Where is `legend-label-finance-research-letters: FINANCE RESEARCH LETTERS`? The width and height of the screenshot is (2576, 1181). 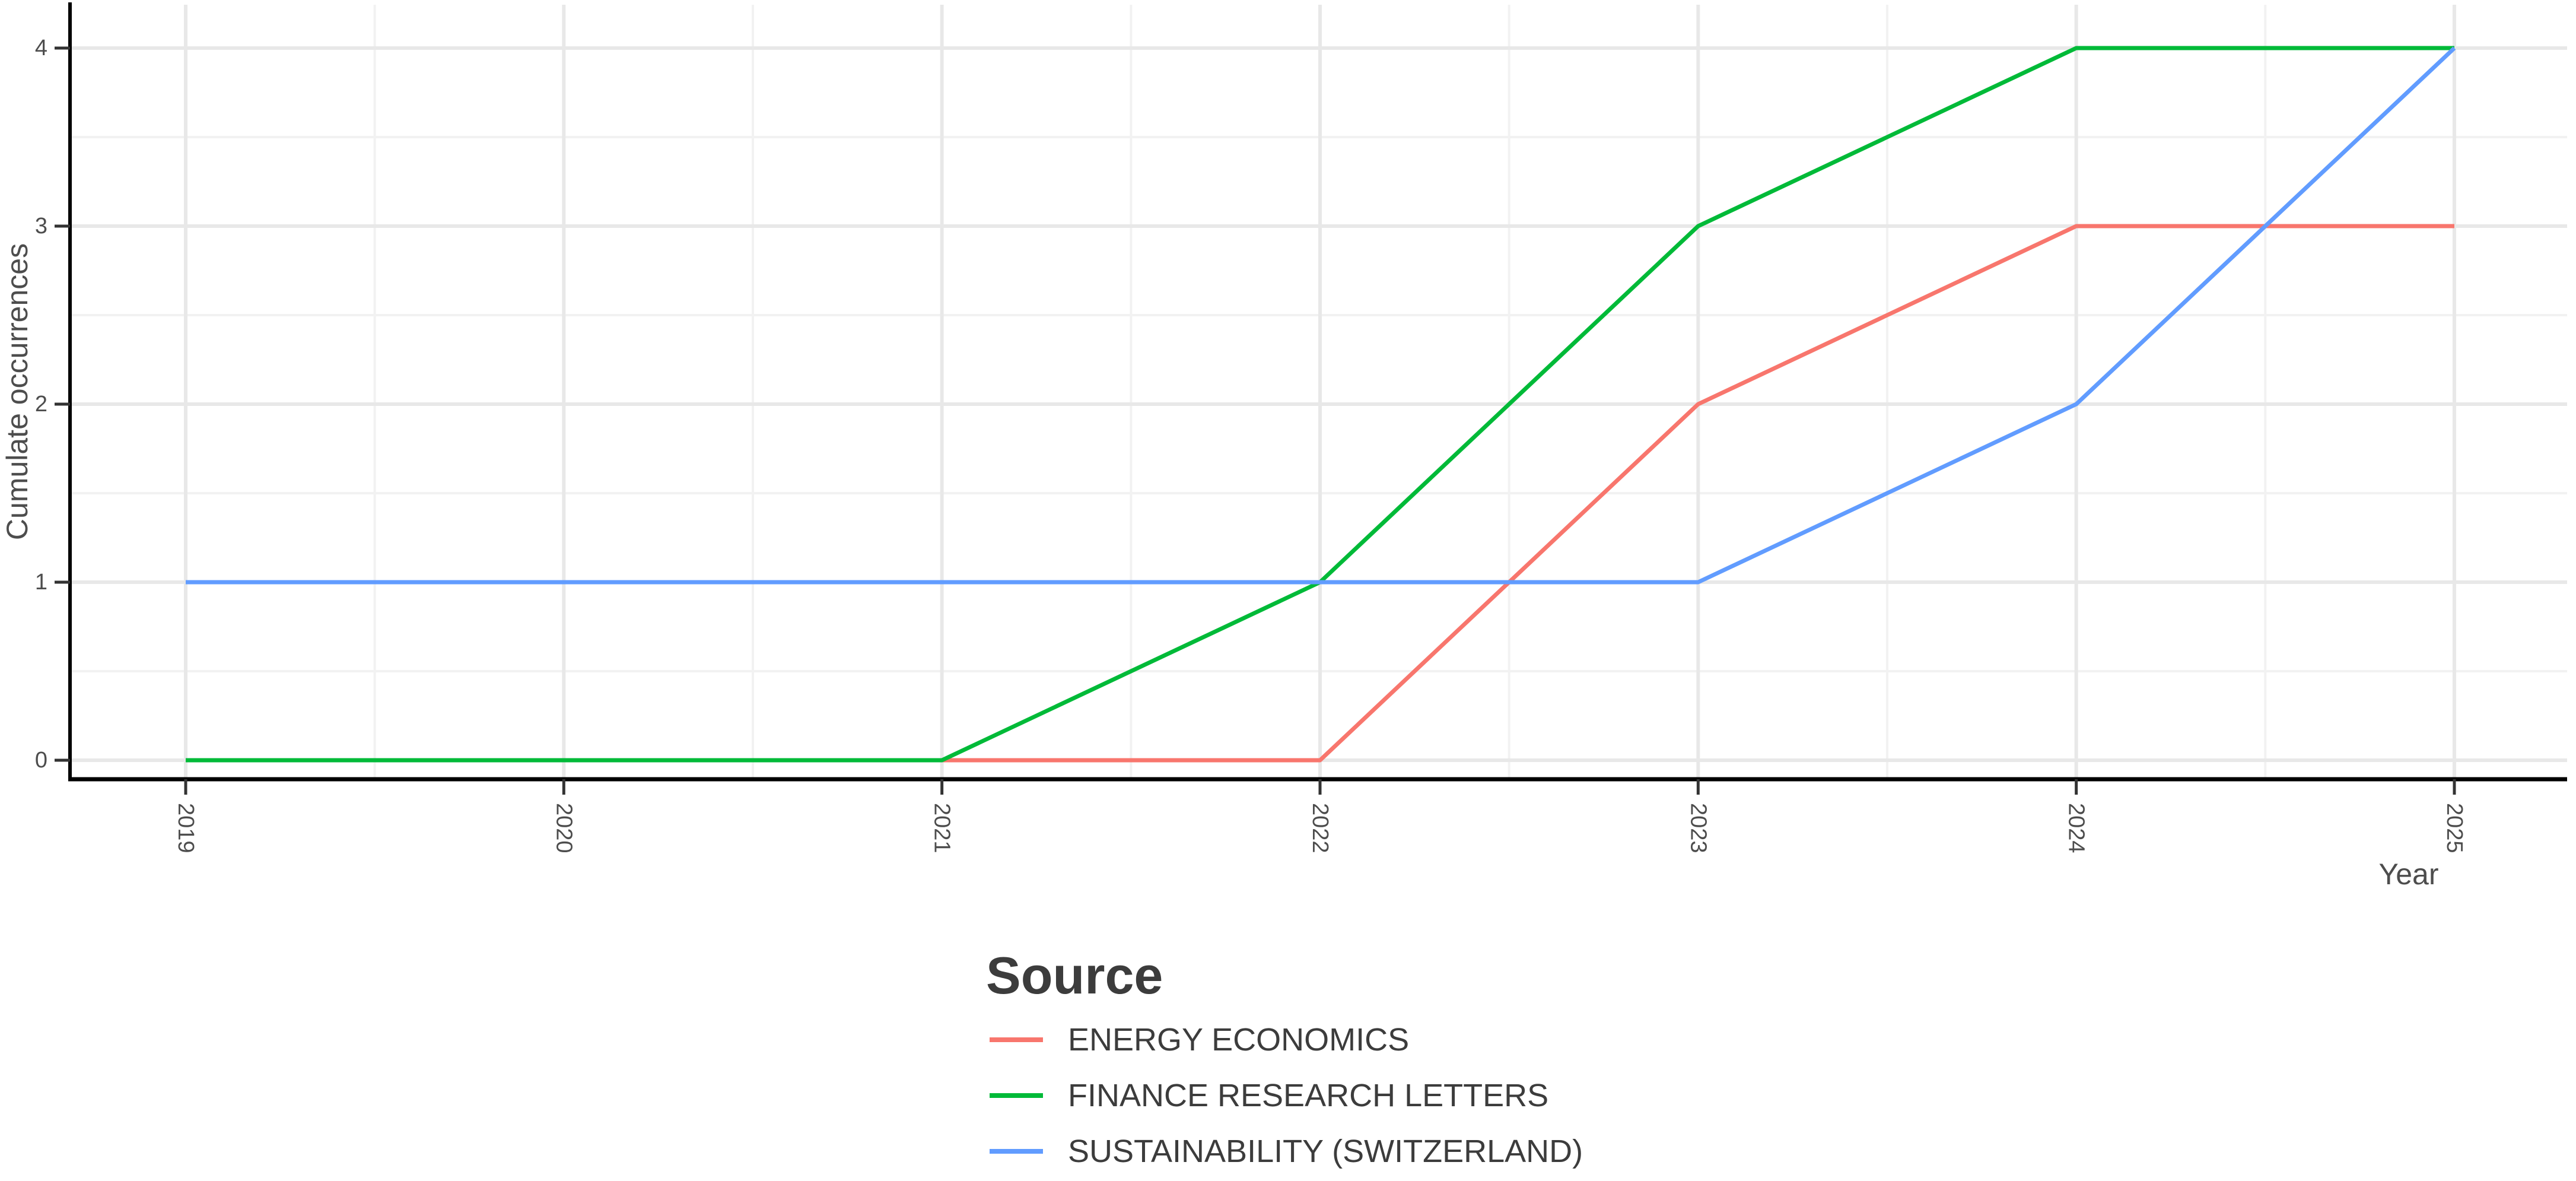 legend-label-finance-research-letters: FINANCE RESEARCH LETTERS is located at coordinates (1308, 1095).